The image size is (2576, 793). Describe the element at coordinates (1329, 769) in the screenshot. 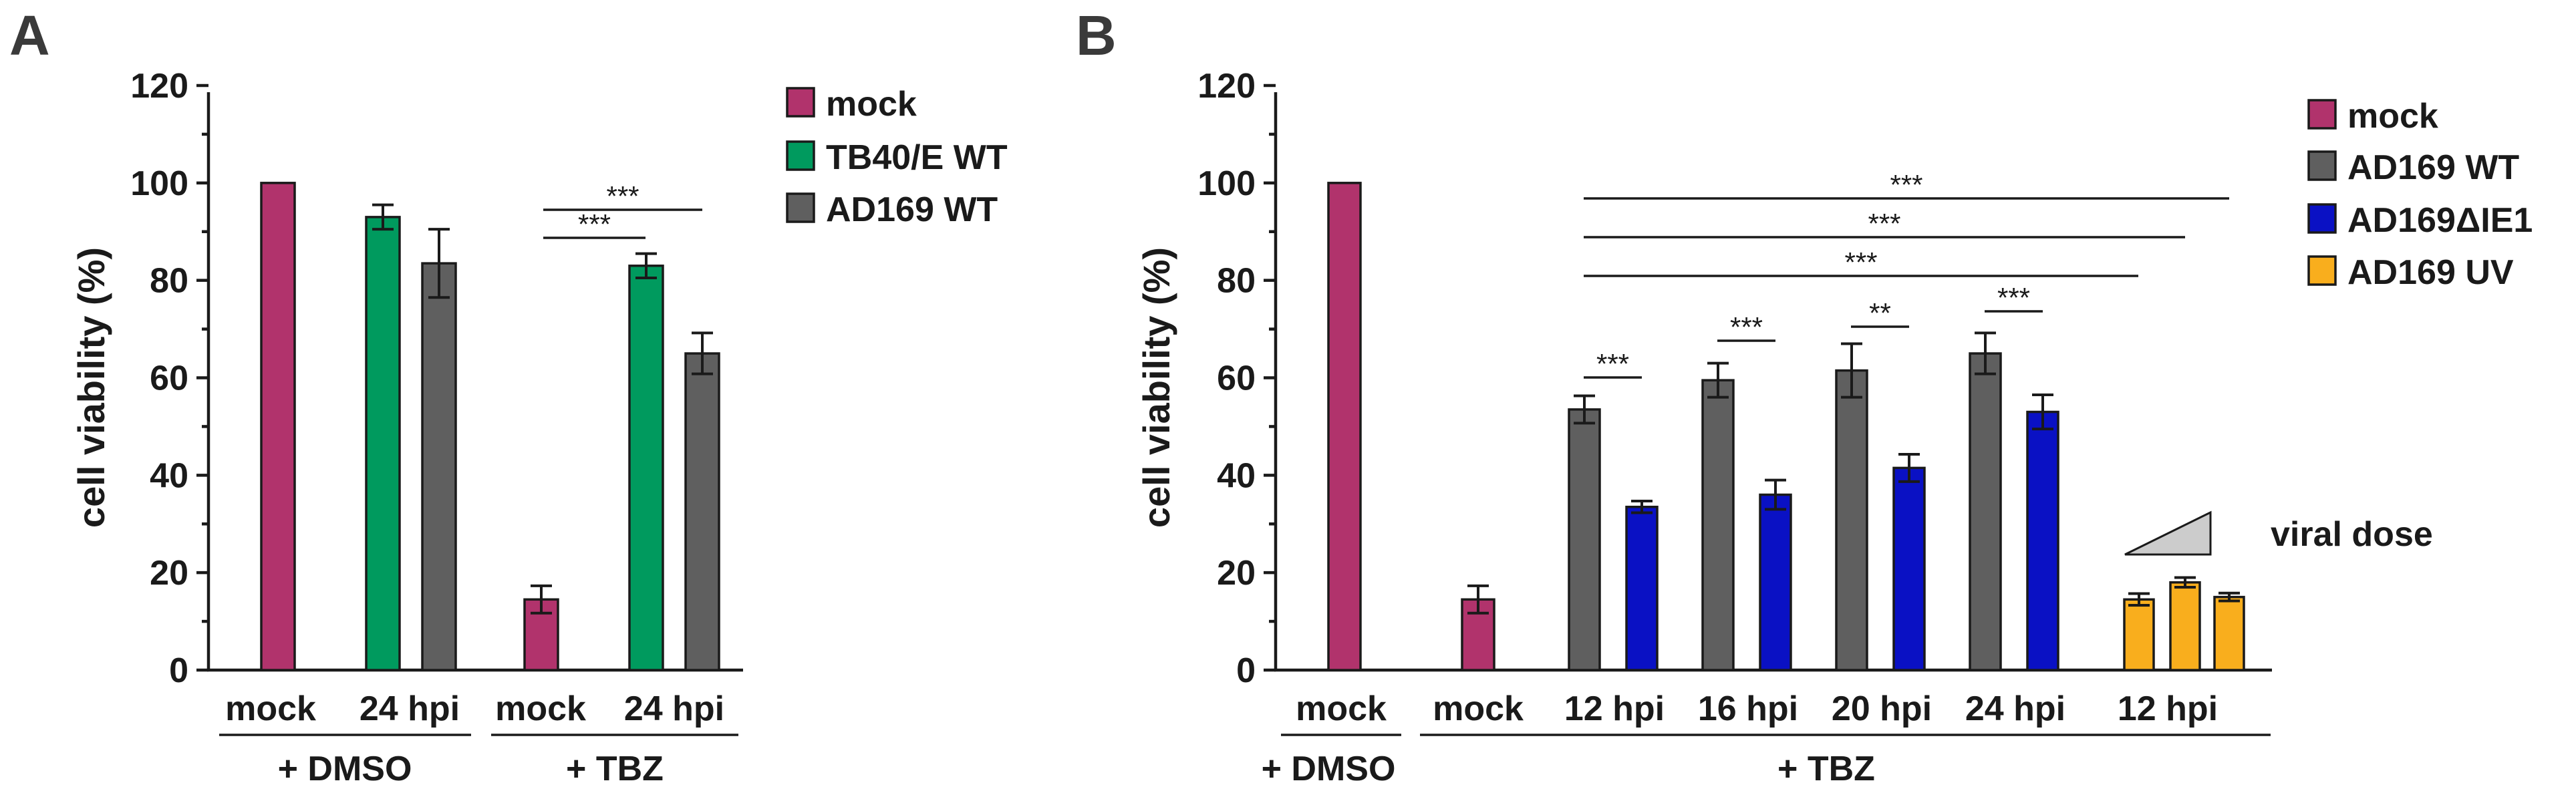

I see `panel-b-group-label: + DMSO` at that location.